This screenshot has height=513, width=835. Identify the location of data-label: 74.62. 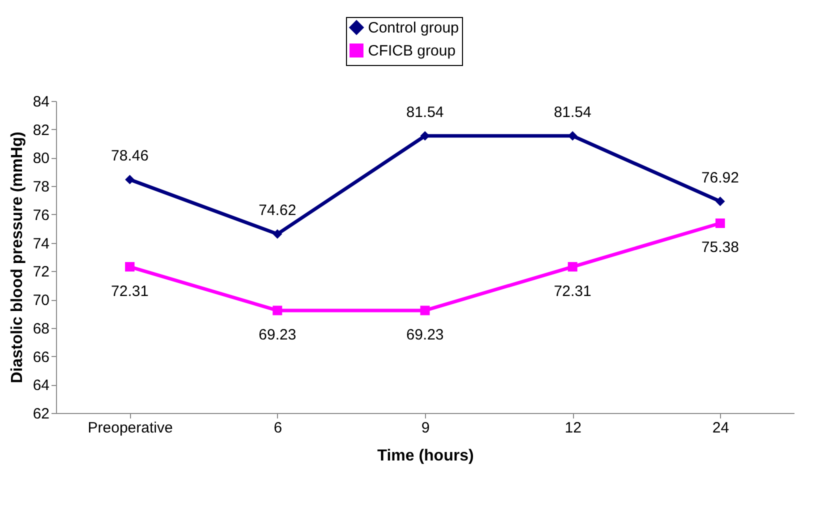
(277, 211).